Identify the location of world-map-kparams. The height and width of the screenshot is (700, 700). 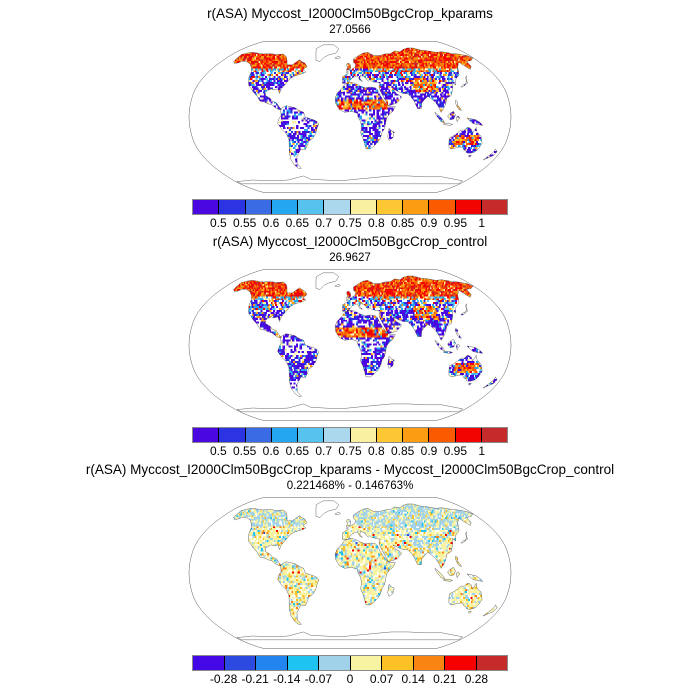
(350, 117).